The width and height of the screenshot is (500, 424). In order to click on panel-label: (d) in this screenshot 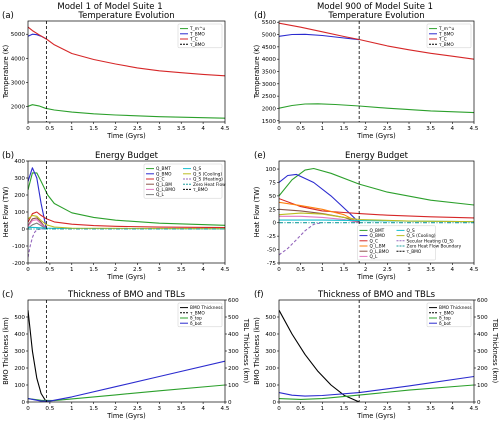, I will do `click(260, 16)`.